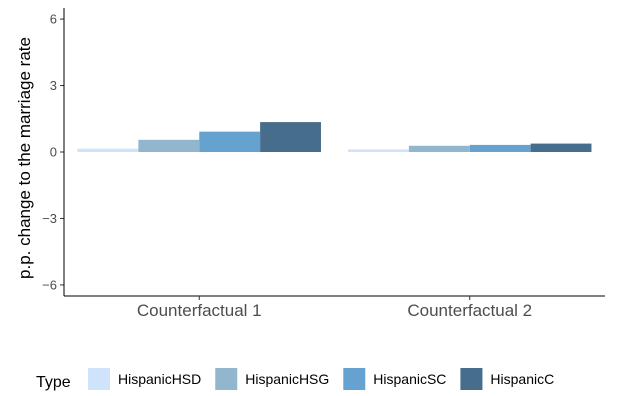 The width and height of the screenshot is (626, 396). What do you see at coordinates (334, 137) in the screenshot?
I see `bars` at bounding box center [334, 137].